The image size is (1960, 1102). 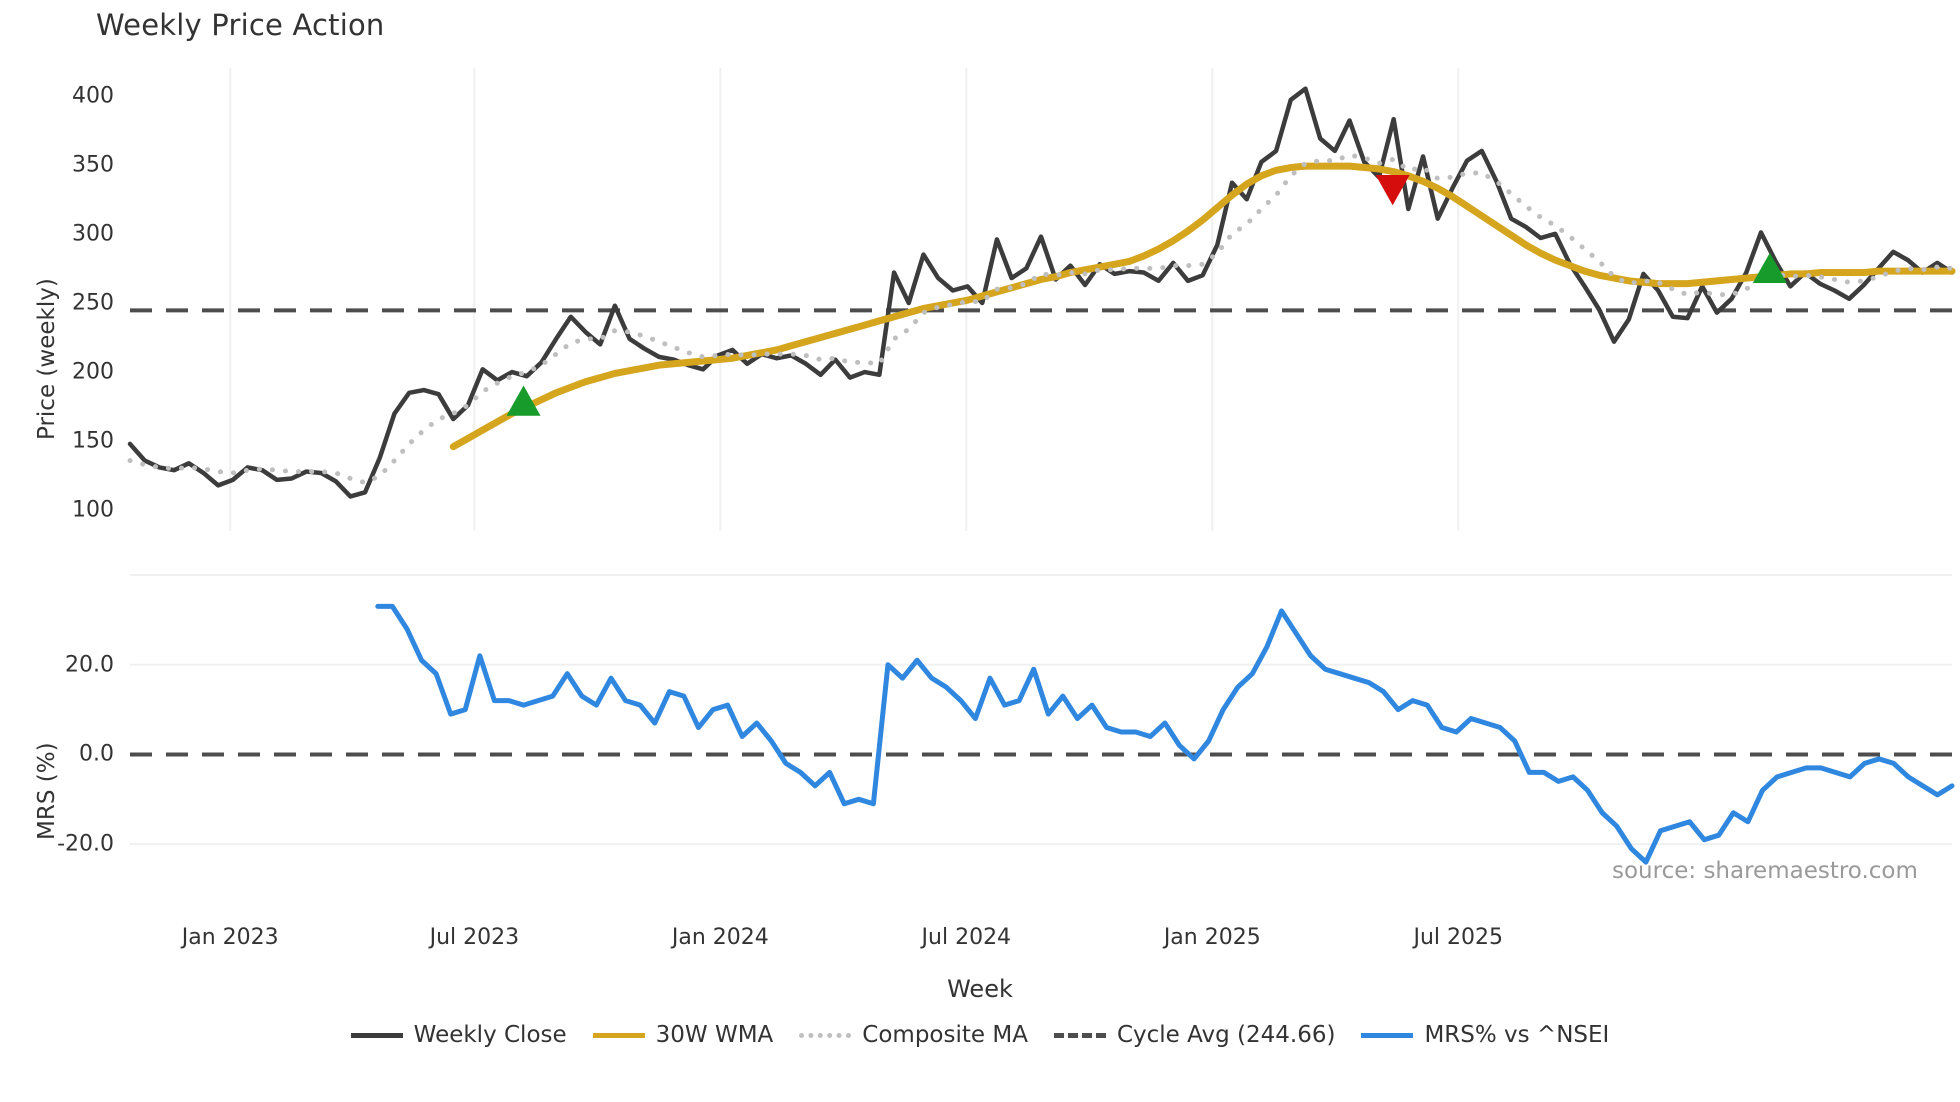 I want to click on x-tick-jan-2024: Jan 2024, so click(x=720, y=937).